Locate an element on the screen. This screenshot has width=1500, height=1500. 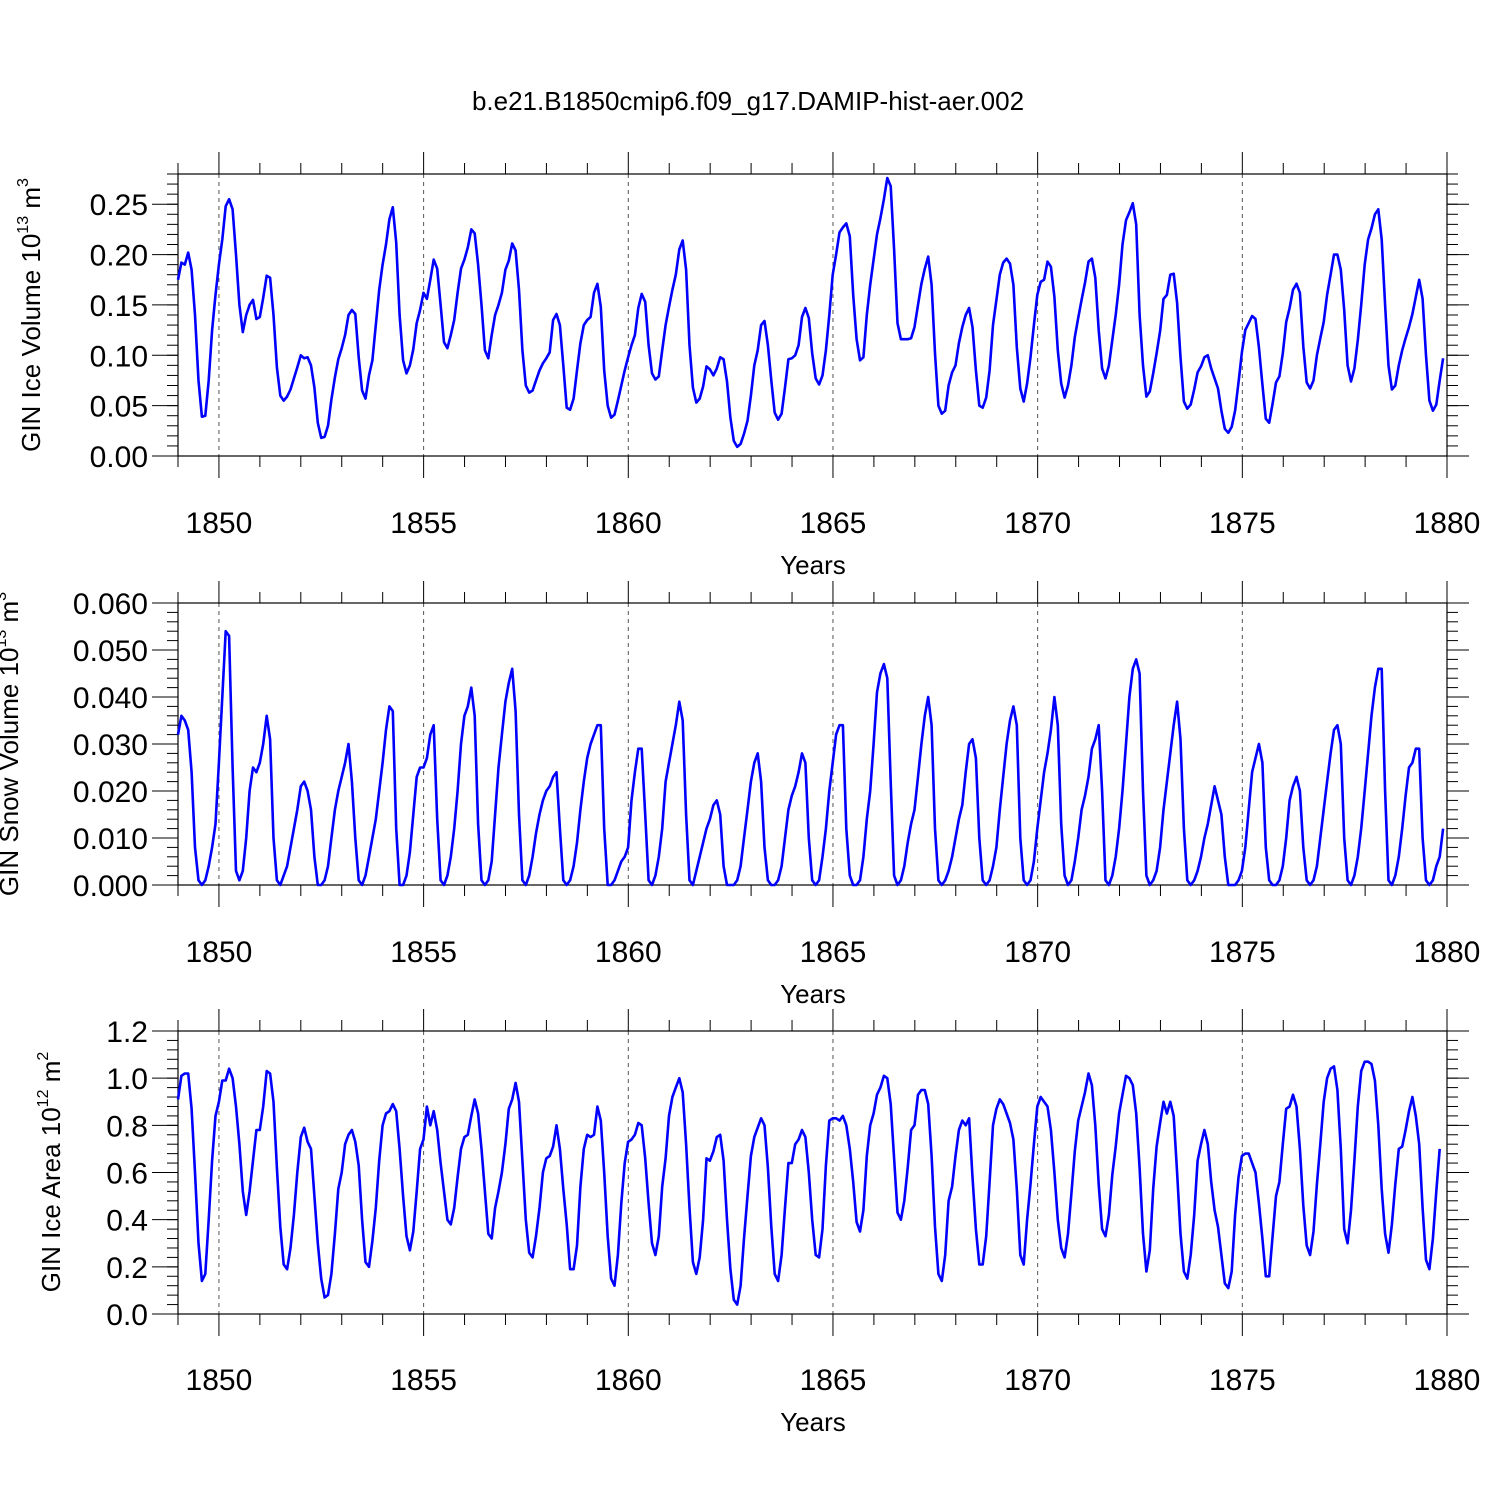
y-tick-label: 0.030 is located at coordinates (110, 745).